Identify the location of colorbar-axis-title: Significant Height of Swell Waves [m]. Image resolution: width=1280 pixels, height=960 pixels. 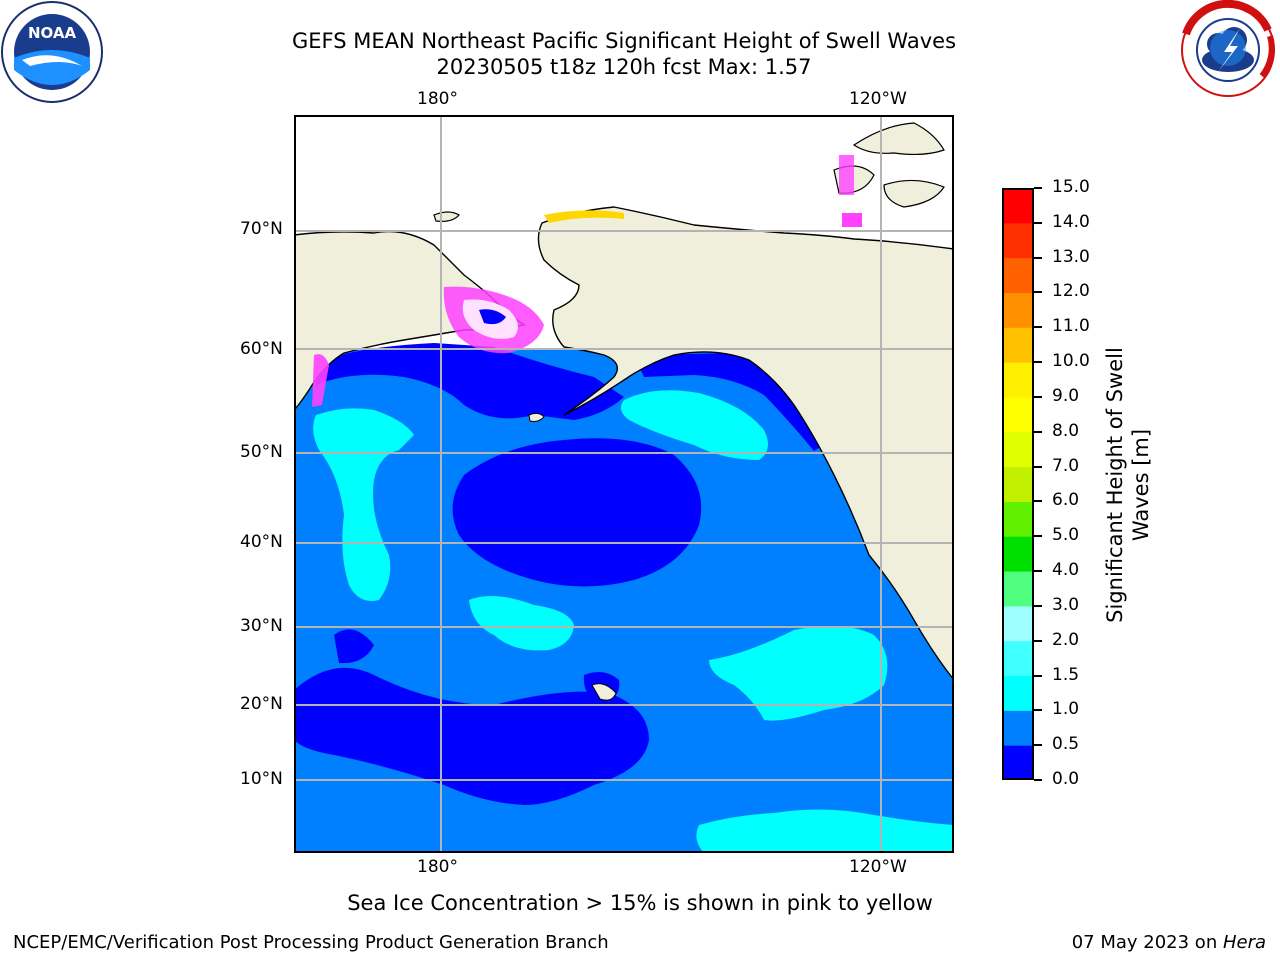
(1128, 485).